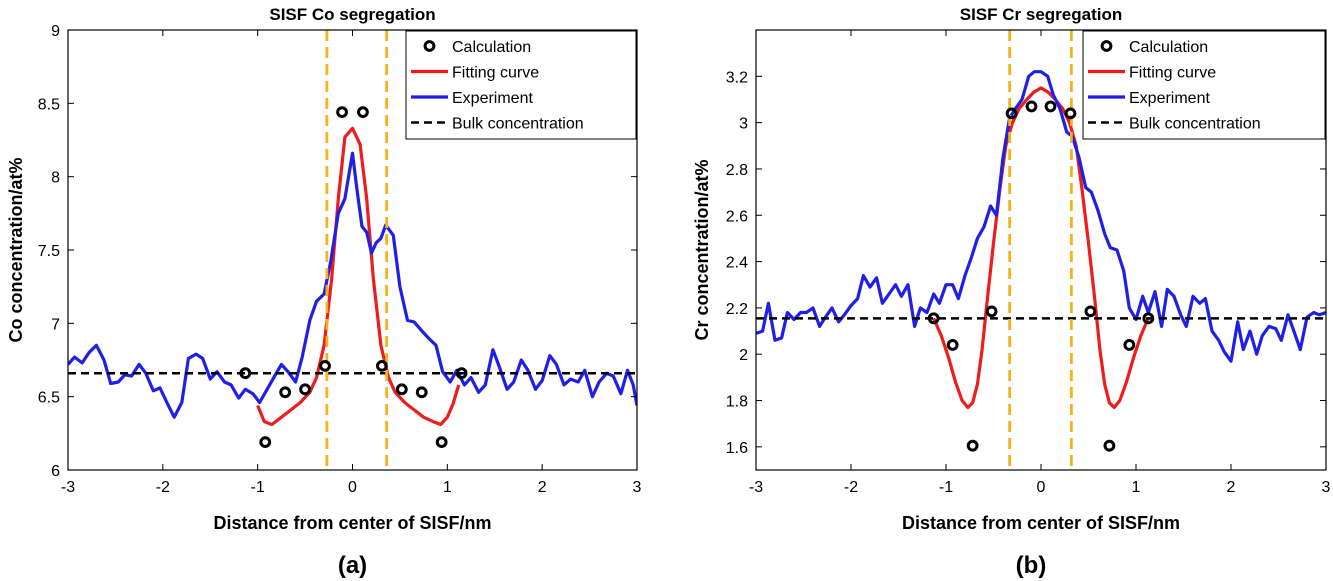  Describe the element at coordinates (737, 263) in the screenshot. I see `y-tick-label: 2.4` at that location.